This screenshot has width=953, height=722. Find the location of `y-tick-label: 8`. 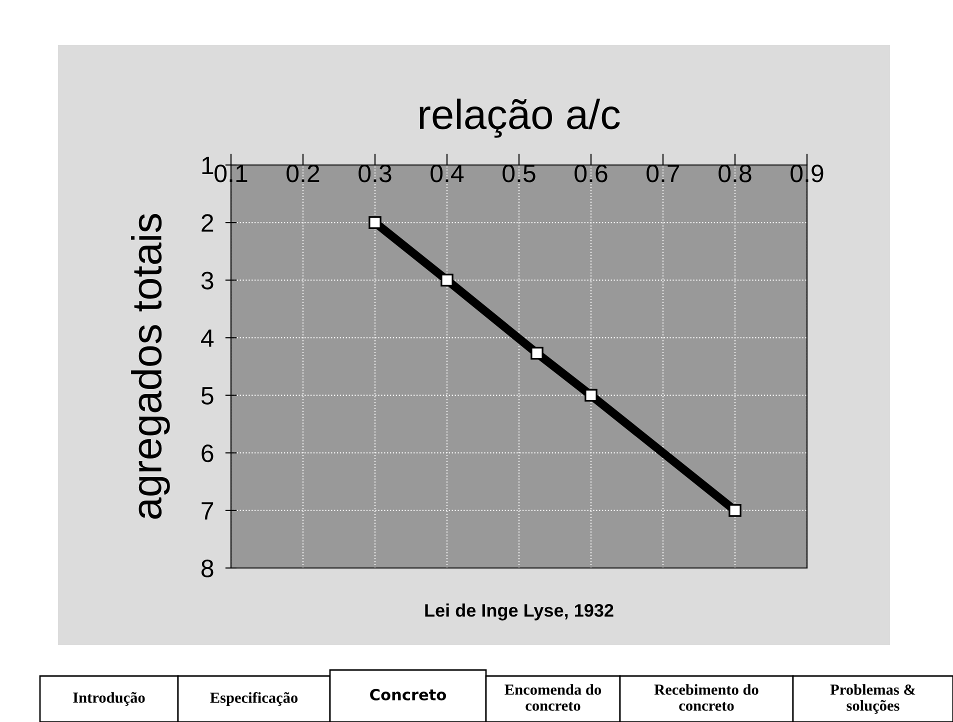

y-tick-label: 8 is located at coordinates (208, 569).